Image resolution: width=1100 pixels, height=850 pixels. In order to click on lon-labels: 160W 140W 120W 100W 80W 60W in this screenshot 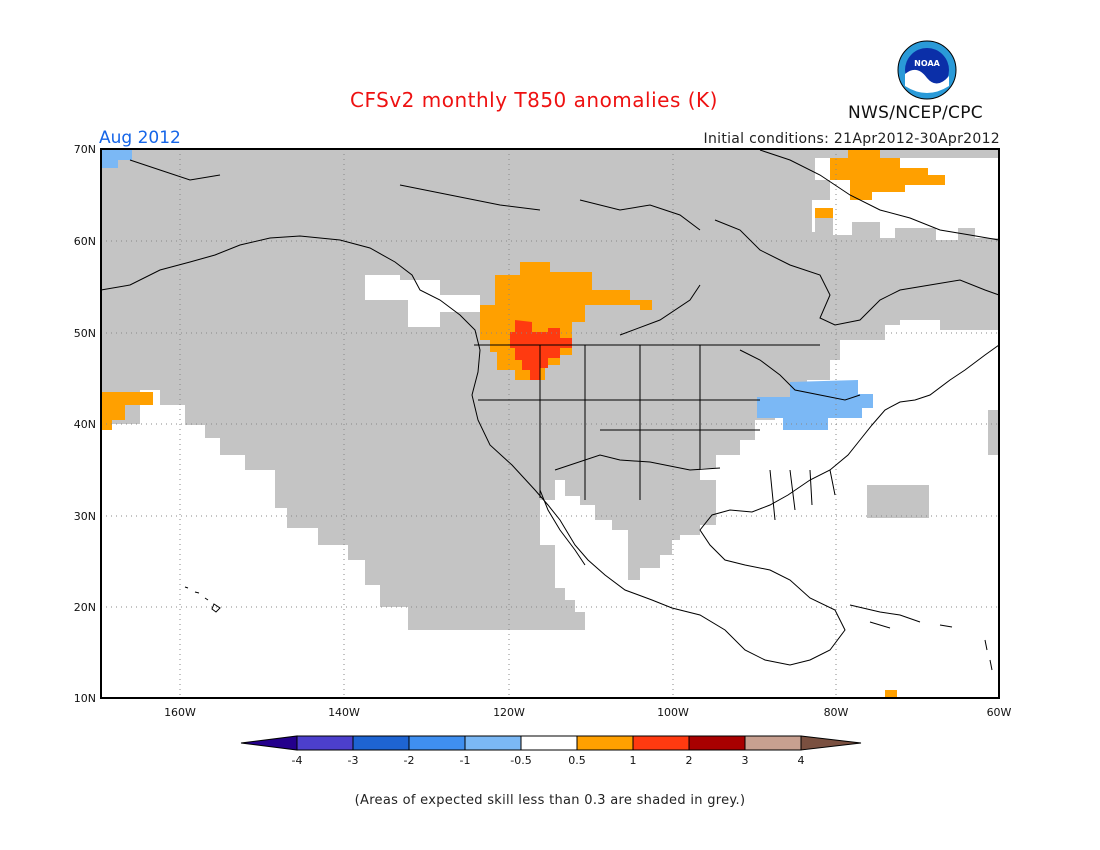, I will do `click(587, 712)`.